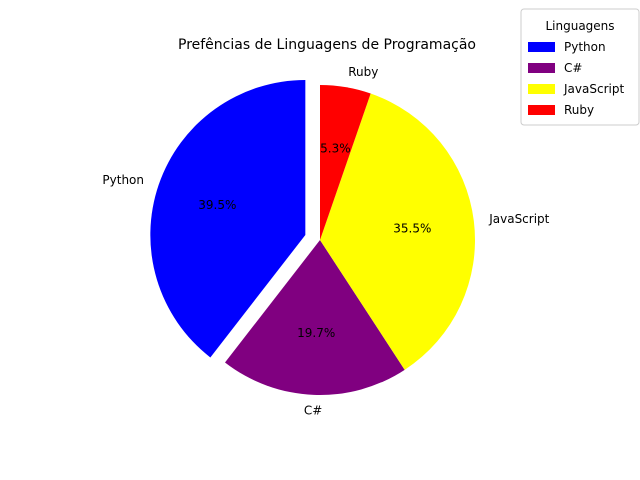 This screenshot has height=480, width=640. I want to click on legend: Linguagens Python C# JavaScript Ruby, so click(580, 67).